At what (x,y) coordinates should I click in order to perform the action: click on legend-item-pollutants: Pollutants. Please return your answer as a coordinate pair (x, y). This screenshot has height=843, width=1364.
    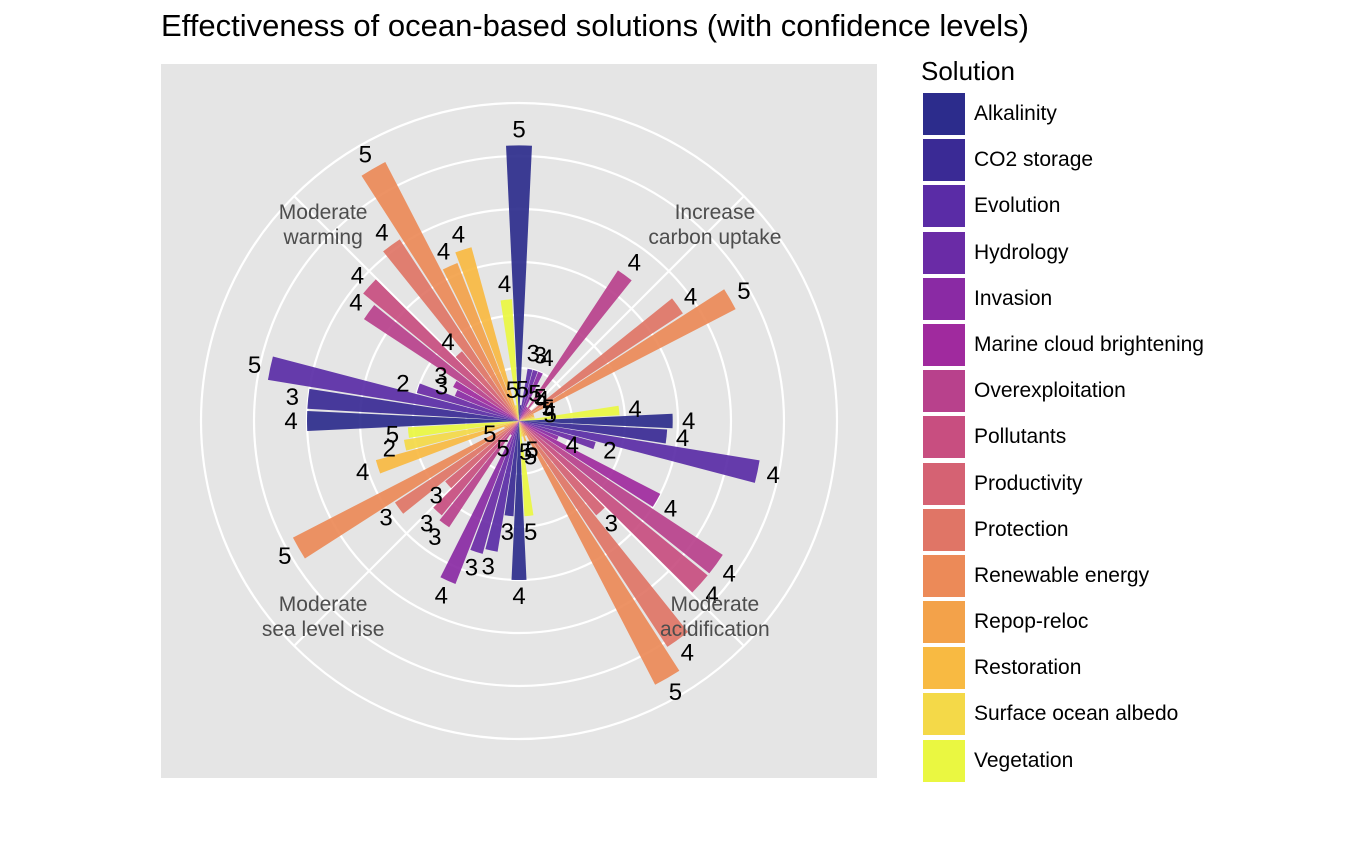
    Looking at the image, I should click on (993, 439).